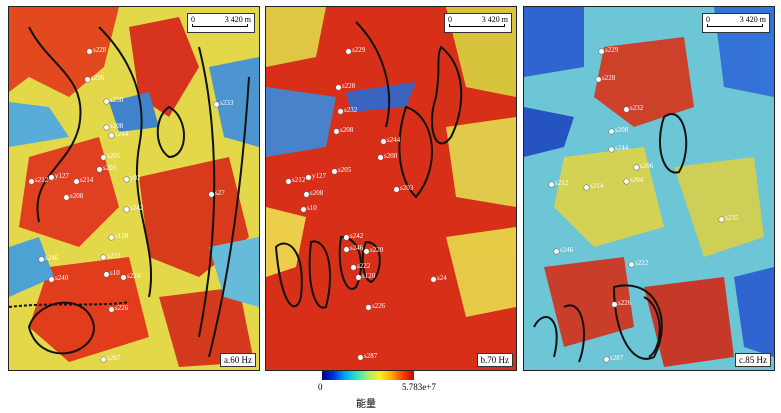 Image resolution: width=781 pixels, height=413 pixels. What do you see at coordinates (368, 375) in the screenshot?
I see `energy-color-legend` at bounding box center [368, 375].